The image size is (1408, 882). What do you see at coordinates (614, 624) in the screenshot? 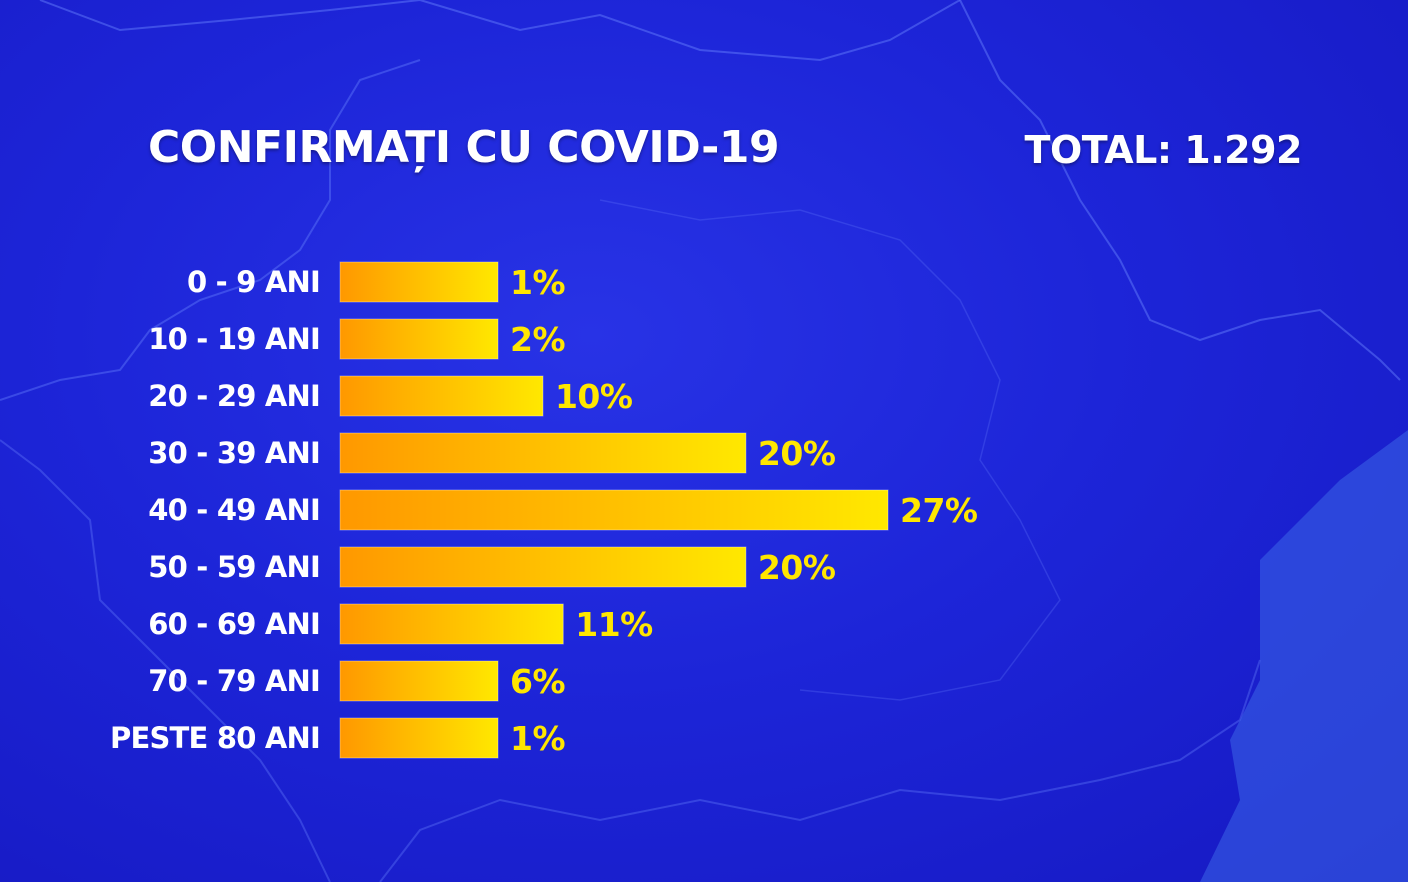
I see `value-label-6: 11%` at bounding box center [614, 624].